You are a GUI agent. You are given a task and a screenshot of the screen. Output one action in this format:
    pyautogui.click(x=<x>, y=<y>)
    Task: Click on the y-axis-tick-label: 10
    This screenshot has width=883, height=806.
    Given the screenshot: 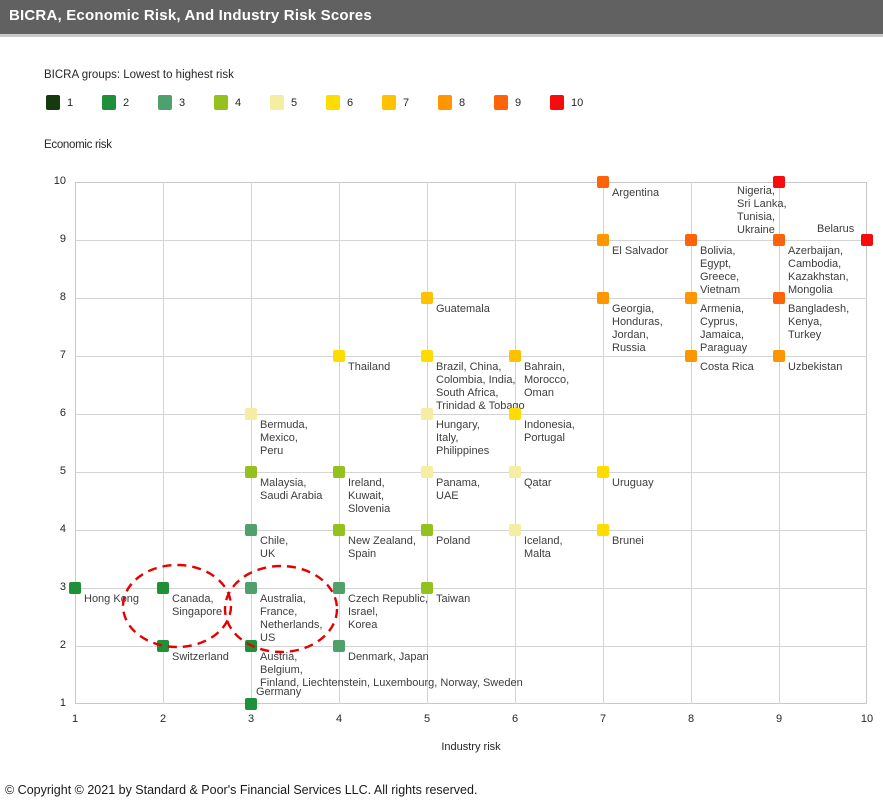 What is the action you would take?
    pyautogui.click(x=59, y=181)
    